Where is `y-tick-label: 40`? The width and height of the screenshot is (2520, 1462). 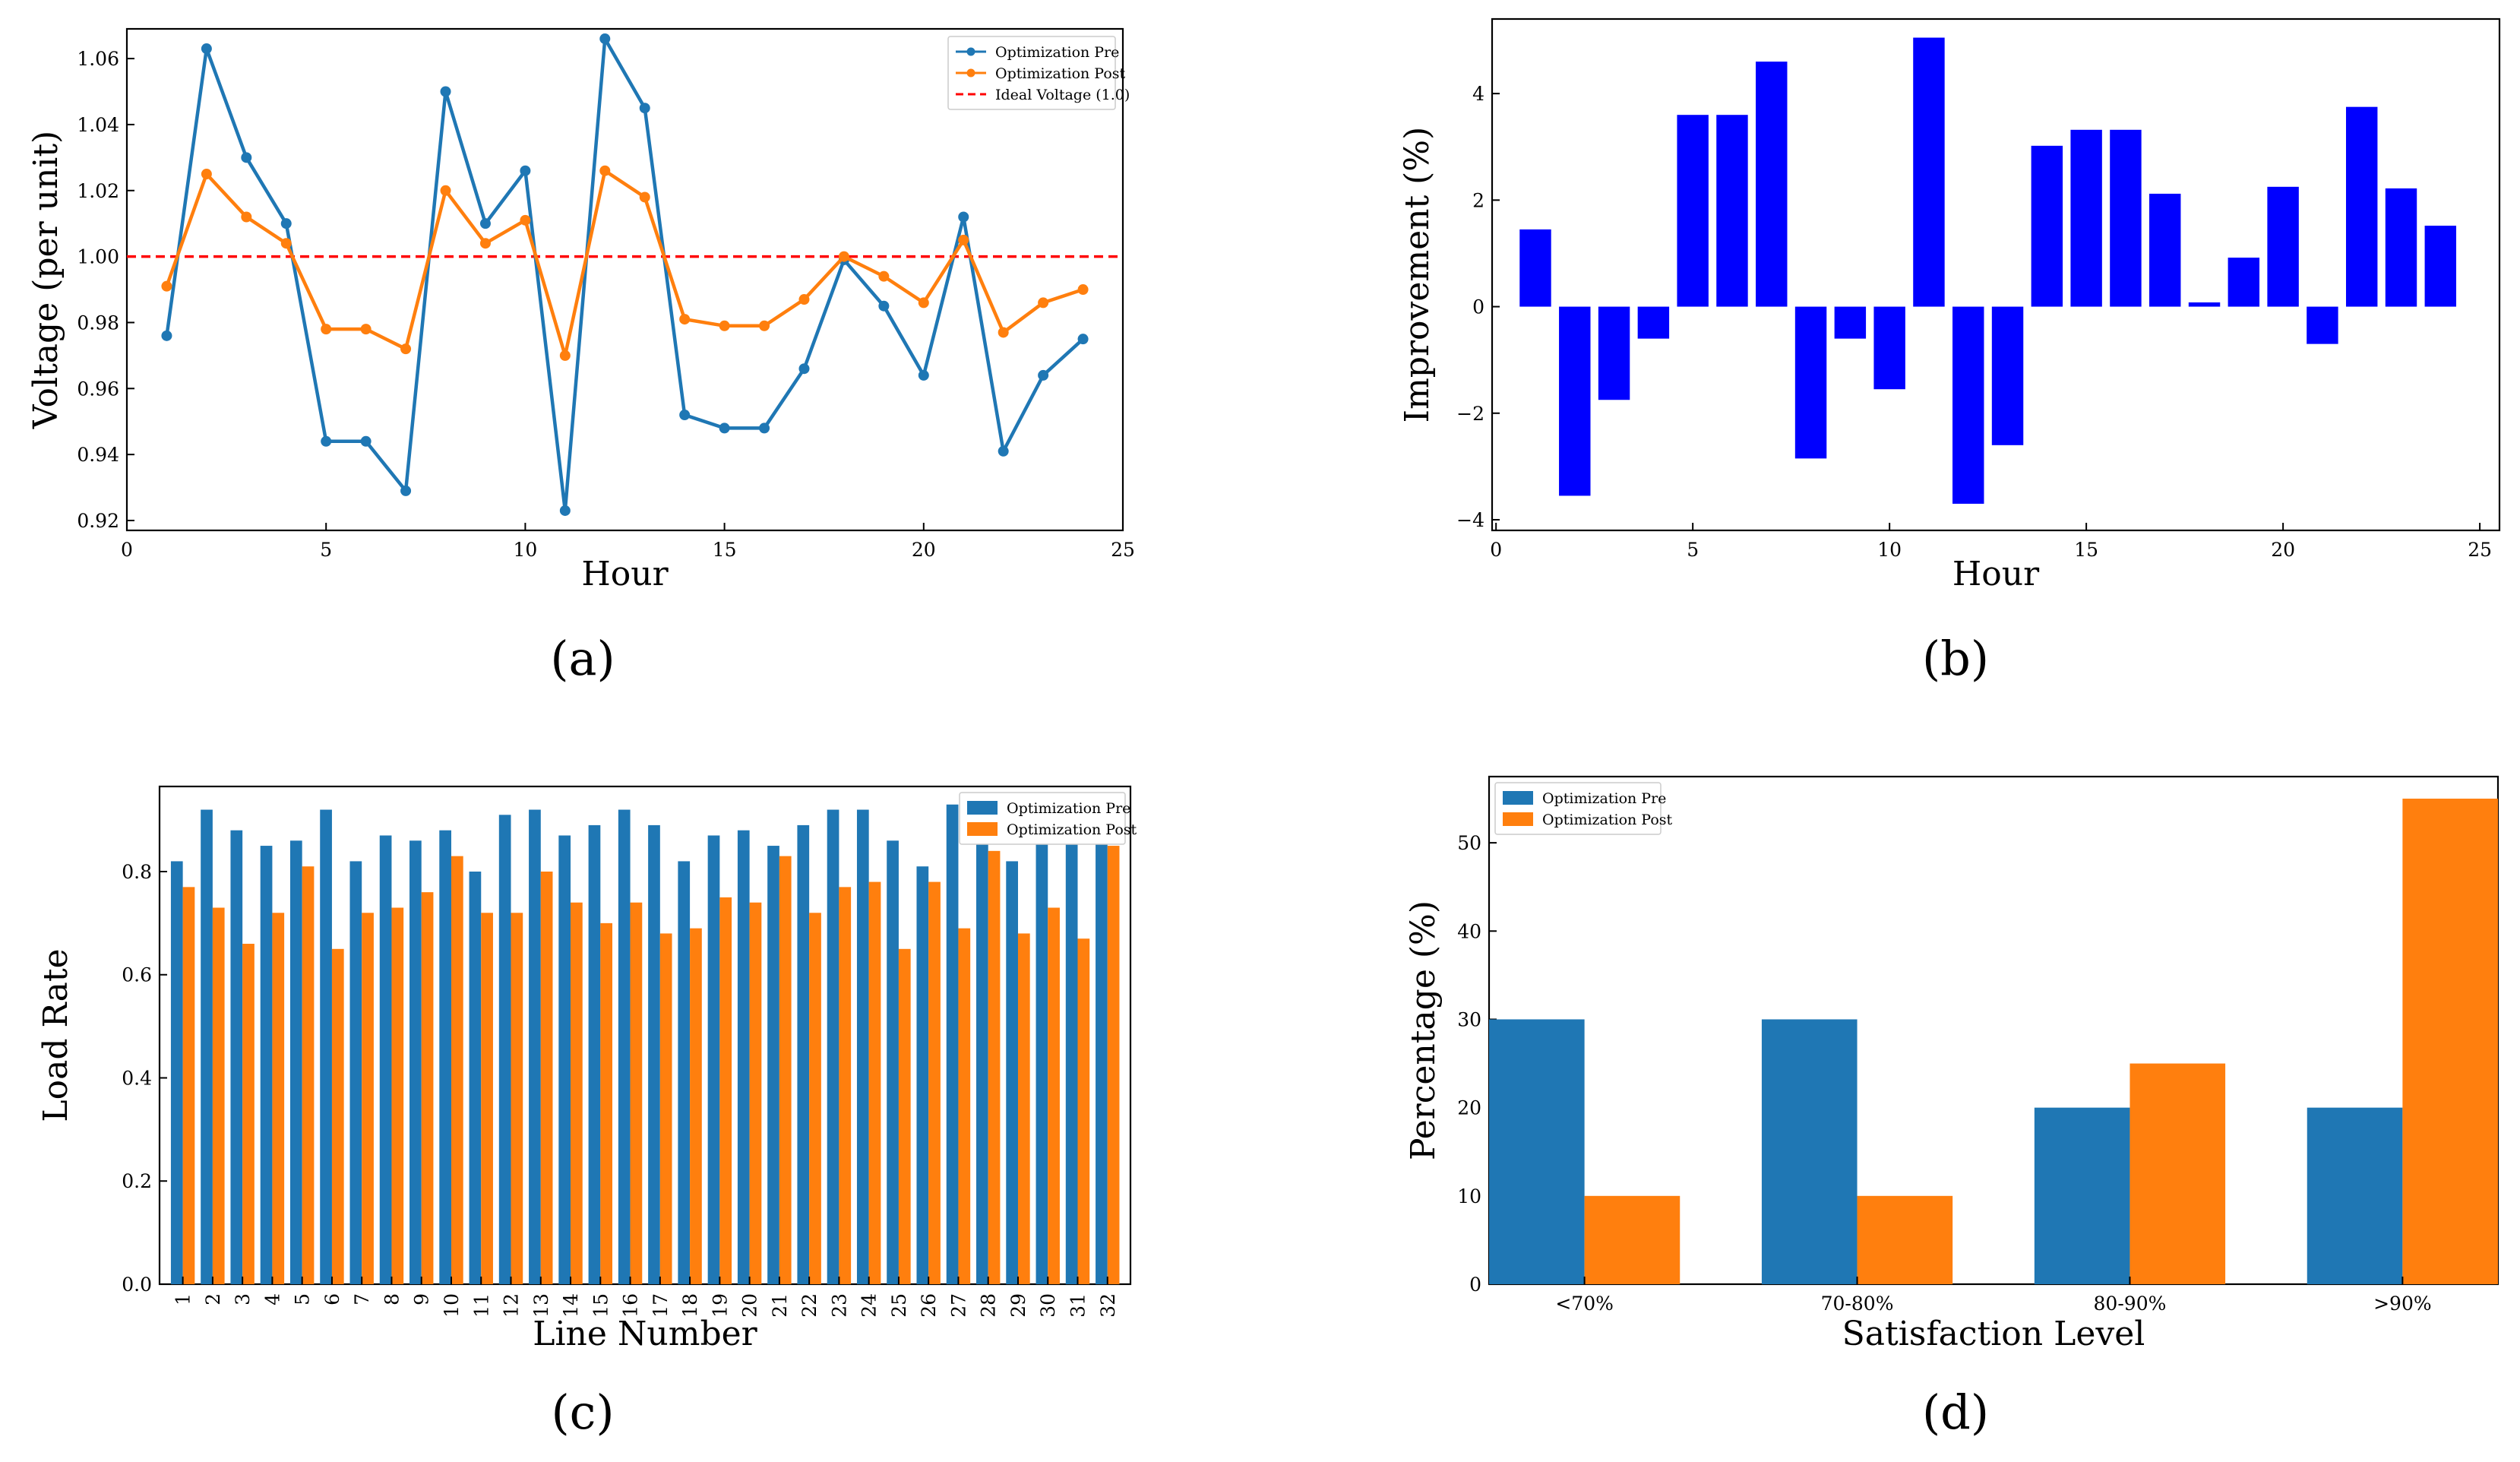
y-tick-label: 40 is located at coordinates (1469, 931).